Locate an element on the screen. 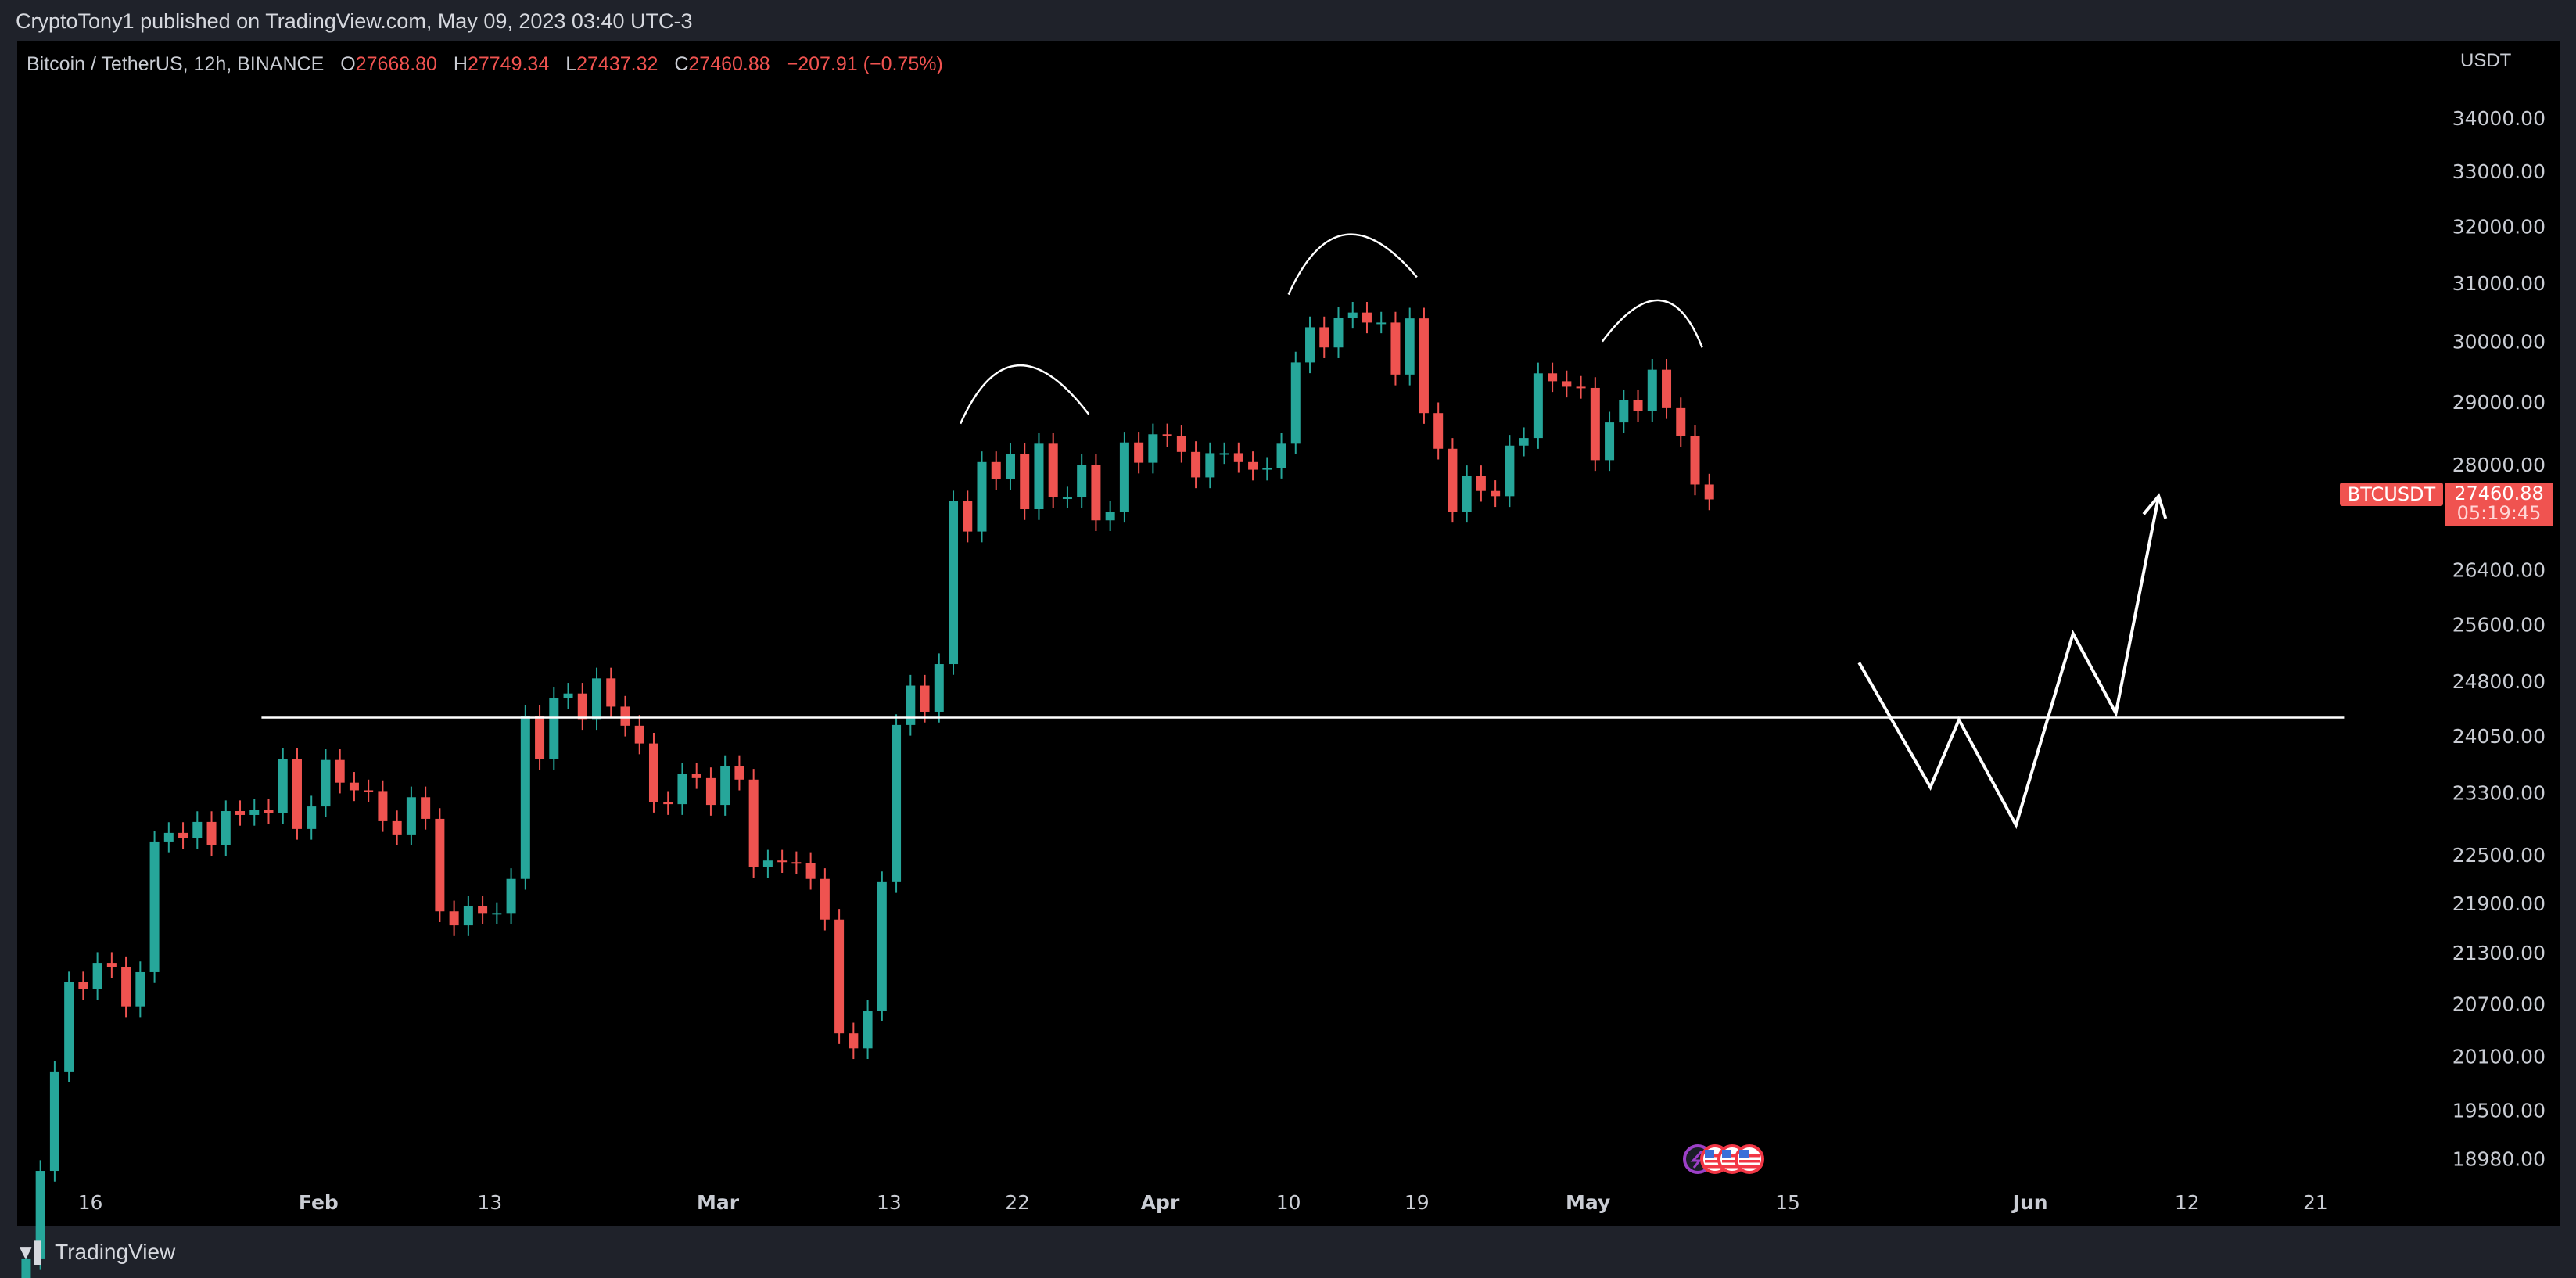  high-label: H is located at coordinates (460, 64).